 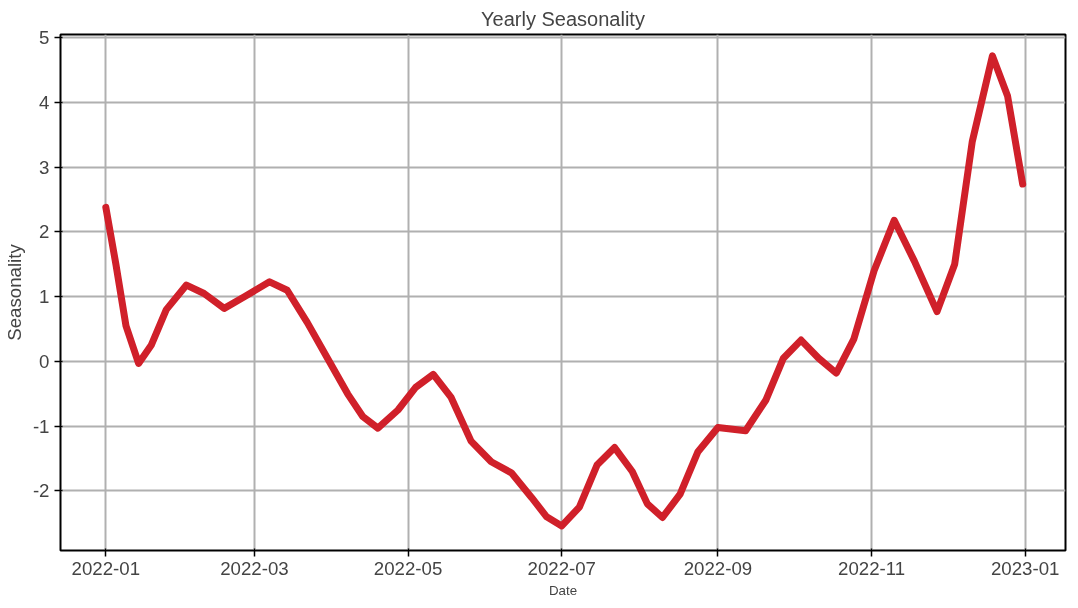 What do you see at coordinates (44, 232) in the screenshot?
I see `y-tick-label: 2` at bounding box center [44, 232].